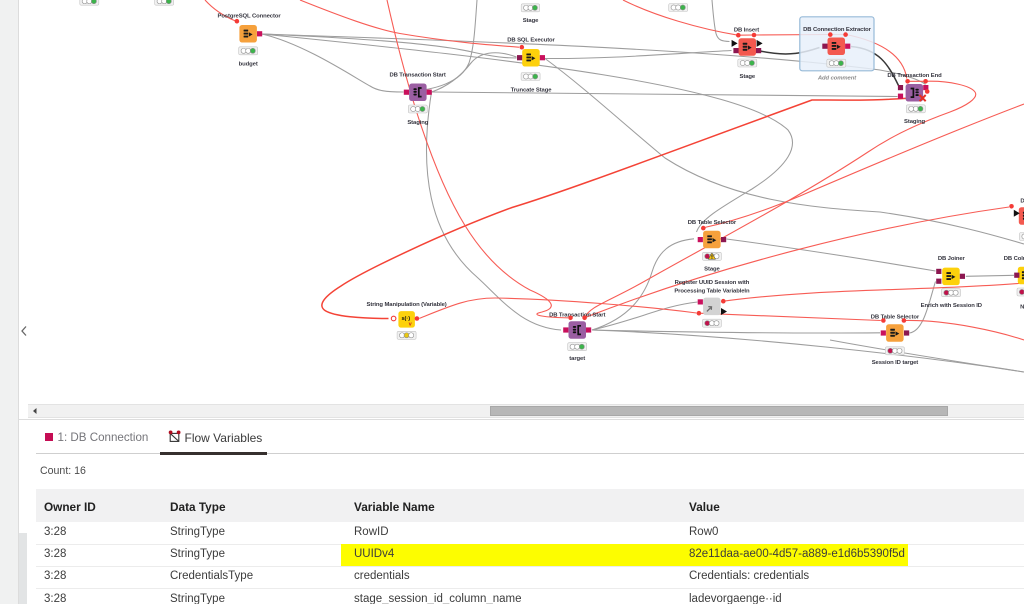  What do you see at coordinates (712, 283) in the screenshot?
I see `svg-text: Register UUID Session with` at bounding box center [712, 283].